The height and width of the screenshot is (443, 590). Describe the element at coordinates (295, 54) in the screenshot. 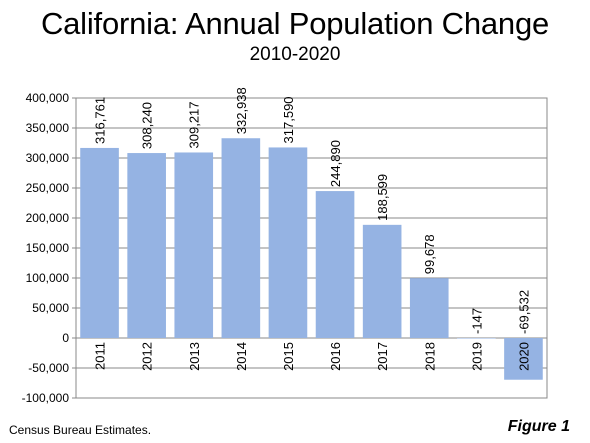

I see `chart-subtitle: 2010-2020` at that location.